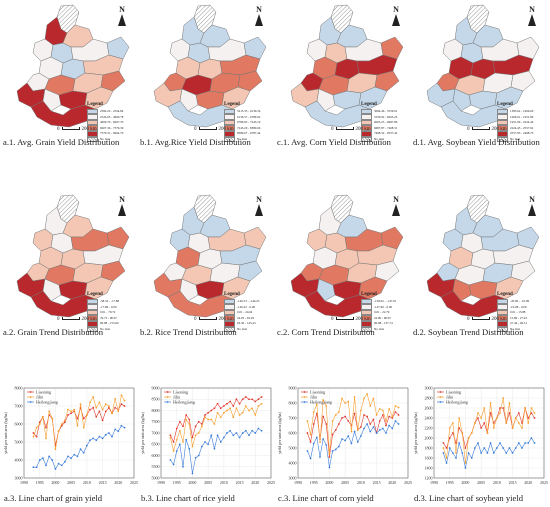 The width and height of the screenshot is (550, 507). What do you see at coordinates (392, 482) in the screenshot?
I see `x-tick-label: 2020` at bounding box center [392, 482].